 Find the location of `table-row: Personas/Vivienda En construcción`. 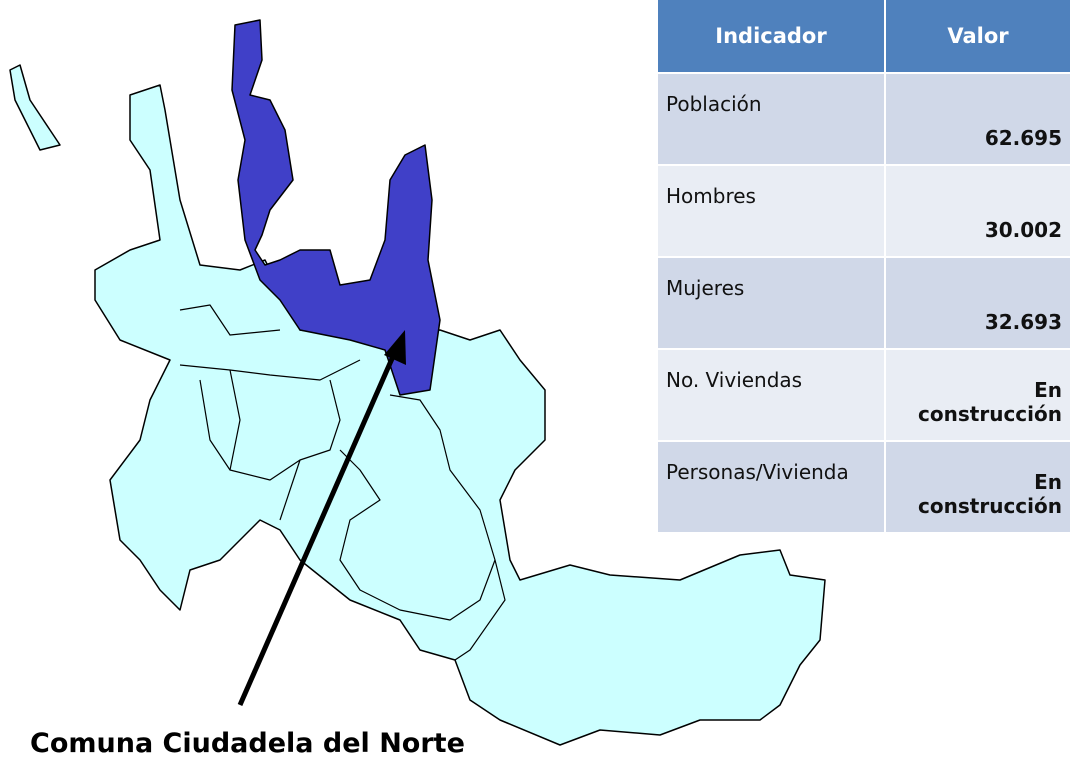

table-row: Personas/Vivienda En construcción is located at coordinates (864, 487).